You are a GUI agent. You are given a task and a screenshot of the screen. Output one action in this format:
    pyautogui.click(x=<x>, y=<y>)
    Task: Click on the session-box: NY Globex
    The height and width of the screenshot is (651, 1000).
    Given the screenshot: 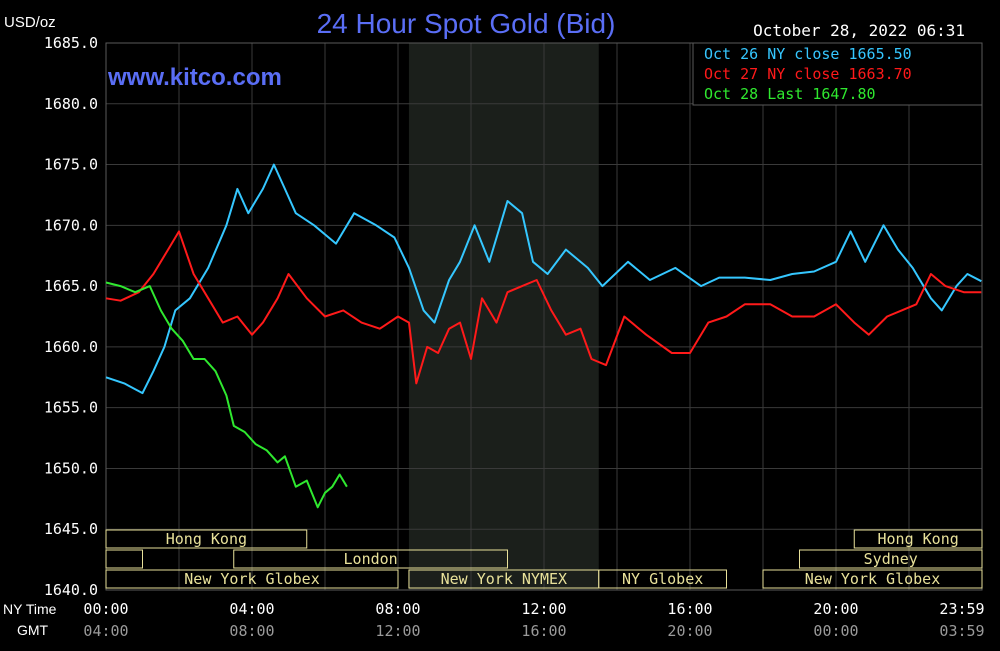 What is the action you would take?
    pyautogui.click(x=662, y=579)
    